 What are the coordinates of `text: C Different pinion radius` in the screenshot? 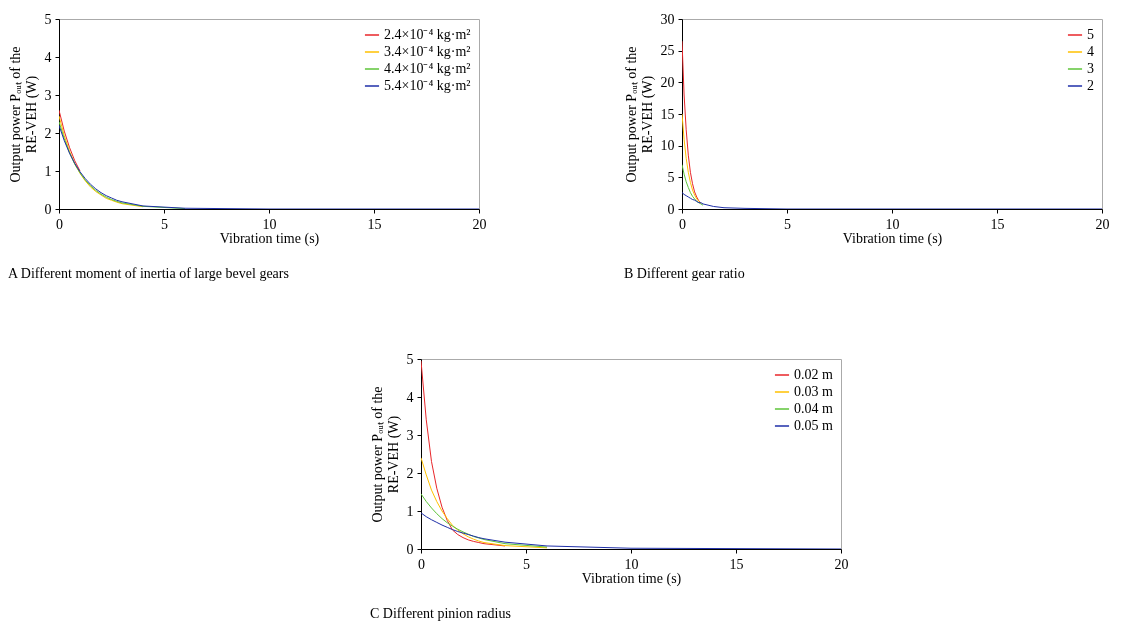 It's located at (440, 613).